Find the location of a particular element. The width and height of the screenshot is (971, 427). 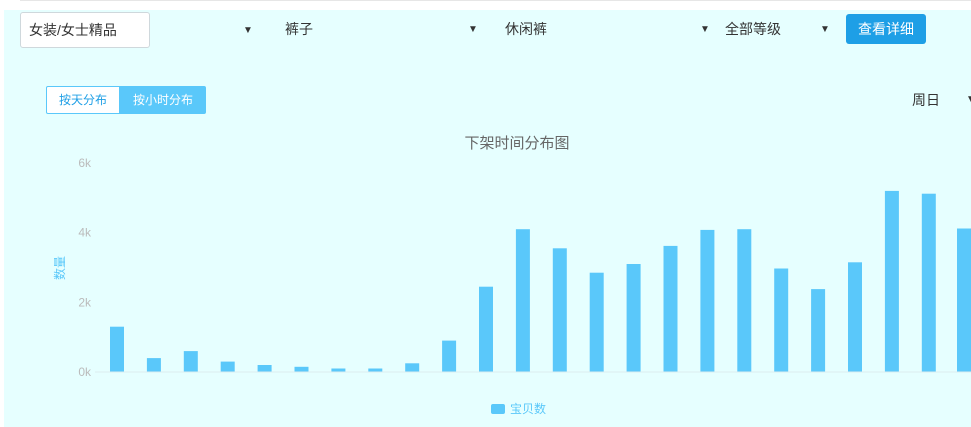

y-tick-label: 2k is located at coordinates (85, 302).